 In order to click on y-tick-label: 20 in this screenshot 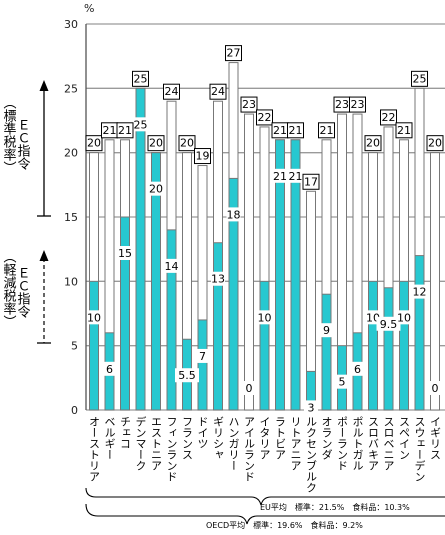, I will do `click(71, 153)`.